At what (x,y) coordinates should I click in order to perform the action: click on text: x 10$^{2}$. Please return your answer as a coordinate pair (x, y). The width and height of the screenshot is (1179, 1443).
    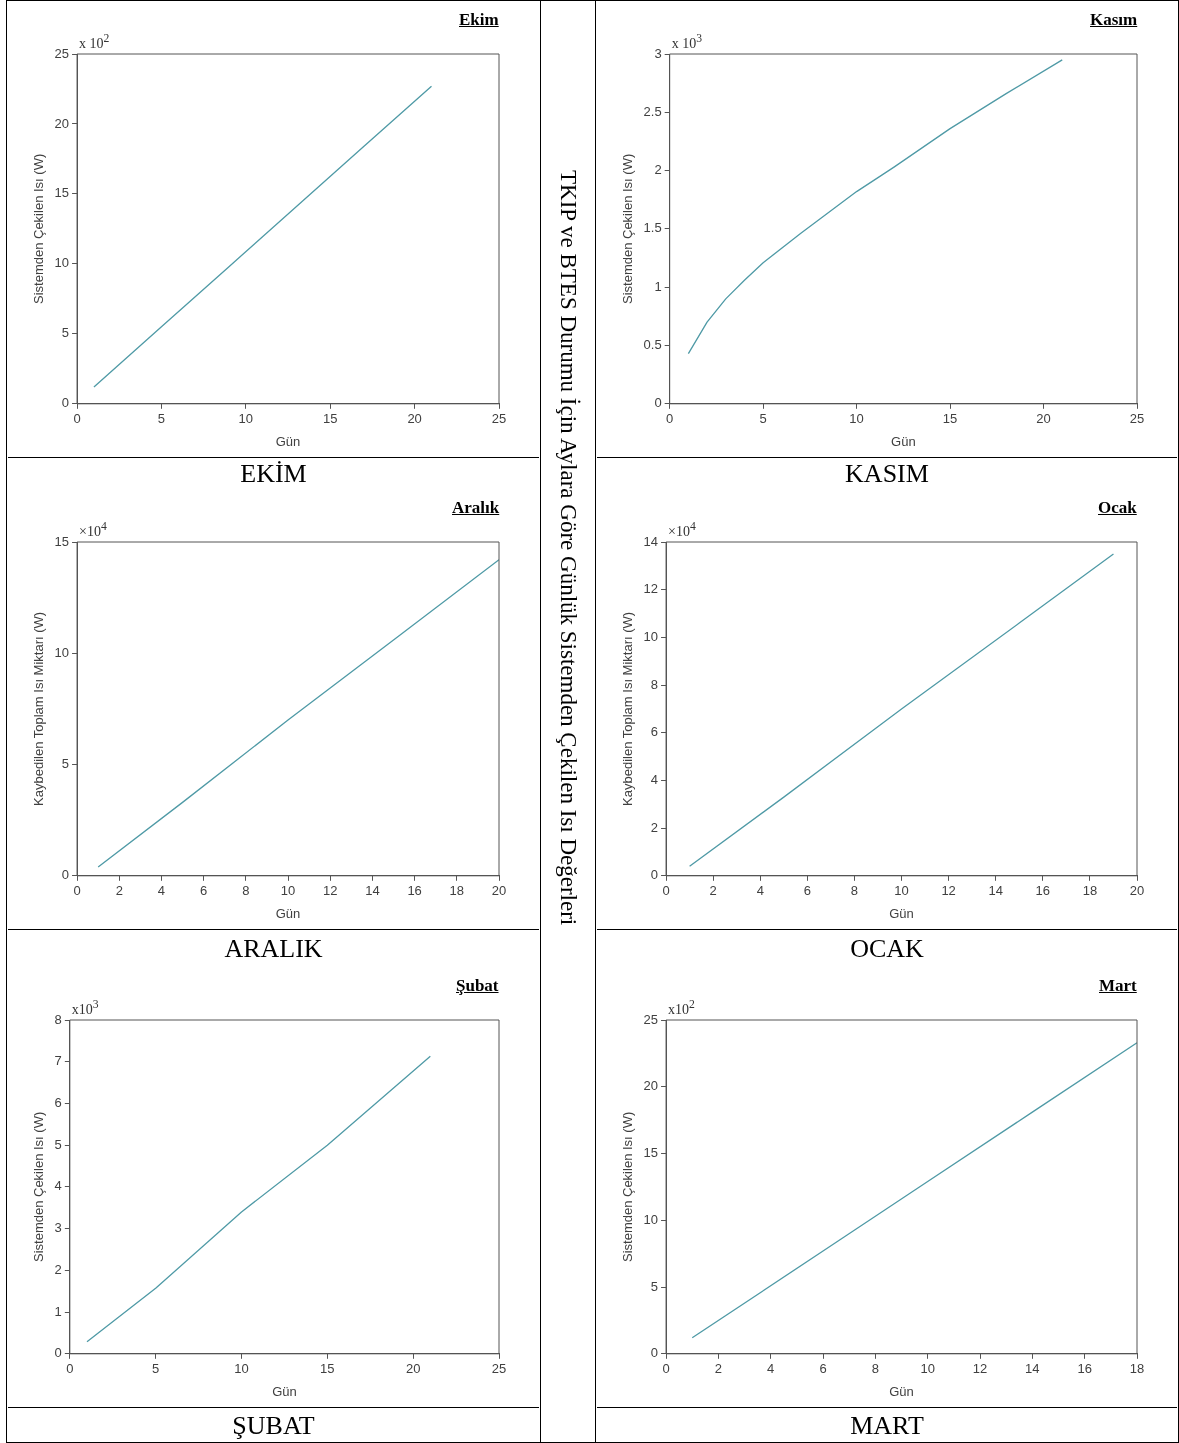
    Looking at the image, I should click on (94, 42).